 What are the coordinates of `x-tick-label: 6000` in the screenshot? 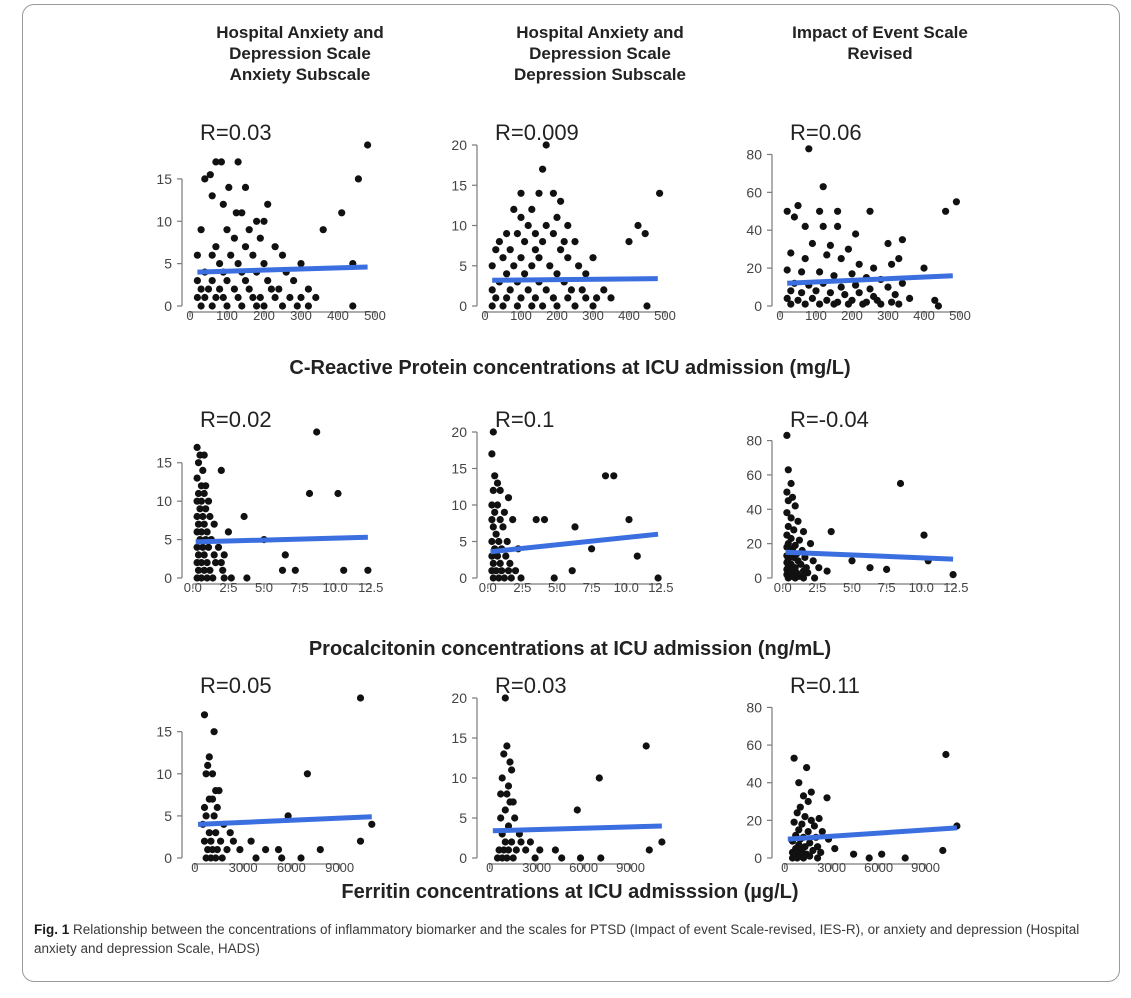 It's located at (583, 867).